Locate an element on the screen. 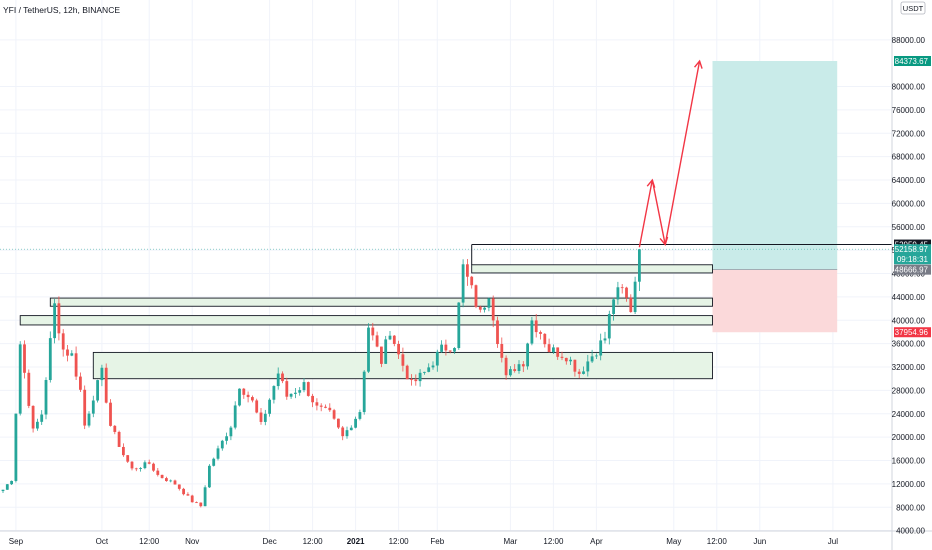  time-tick-label: May is located at coordinates (673, 541).